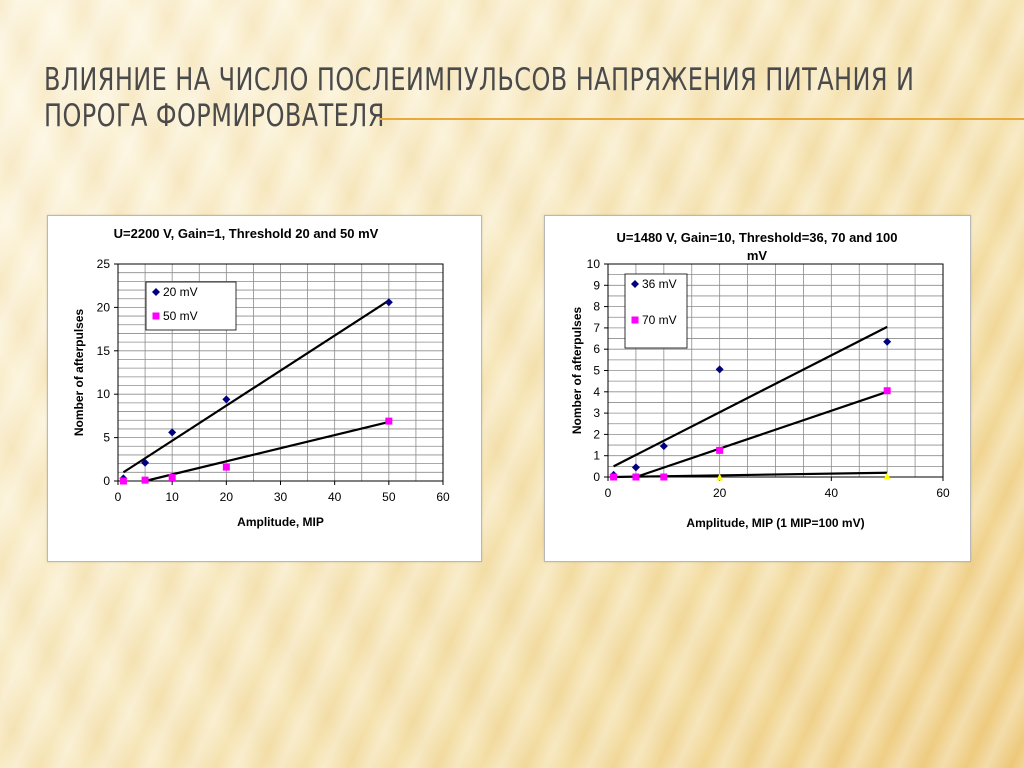 The height and width of the screenshot is (768, 1024). What do you see at coordinates (104, 394) in the screenshot?
I see `chart1-ytick-label: 10` at bounding box center [104, 394].